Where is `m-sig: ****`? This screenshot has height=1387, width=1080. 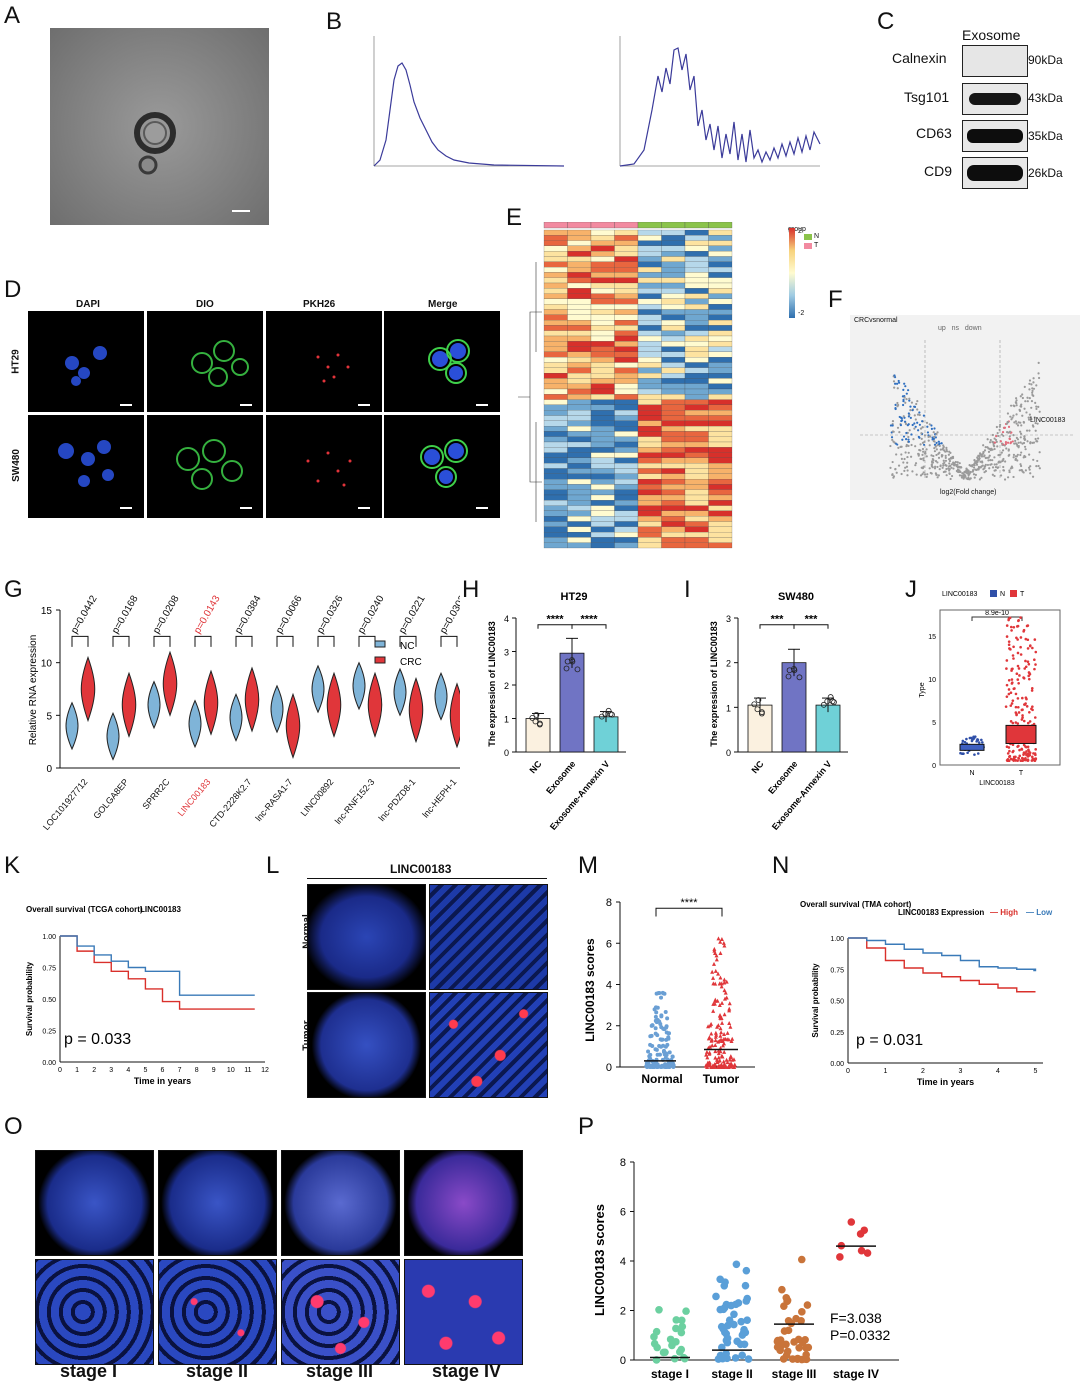
m-sig: **** is located at coordinates (689, 903).